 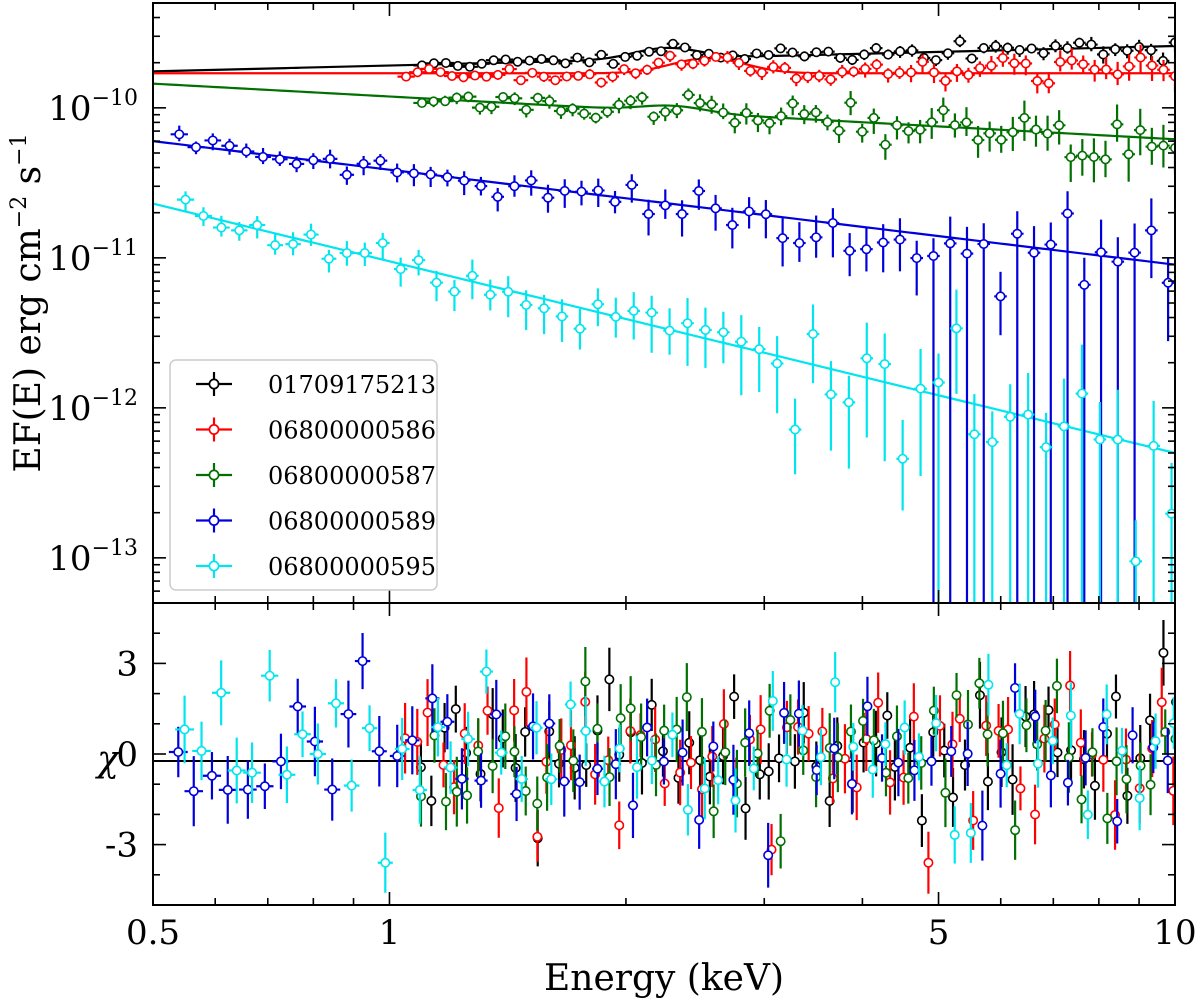 I want to click on legend-label: 06800000595, so click(x=352, y=567).